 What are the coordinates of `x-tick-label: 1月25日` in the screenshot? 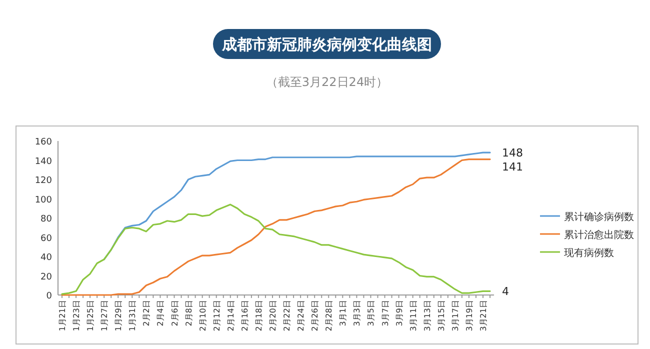 It's located at (91, 316).